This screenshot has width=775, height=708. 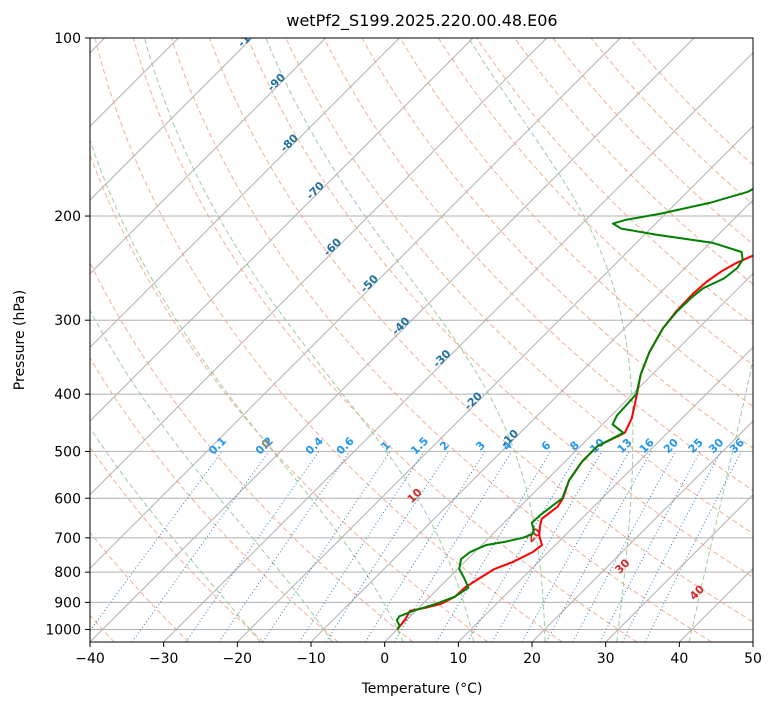 I want to click on y-tick-label: 1000, so click(x=63, y=630).